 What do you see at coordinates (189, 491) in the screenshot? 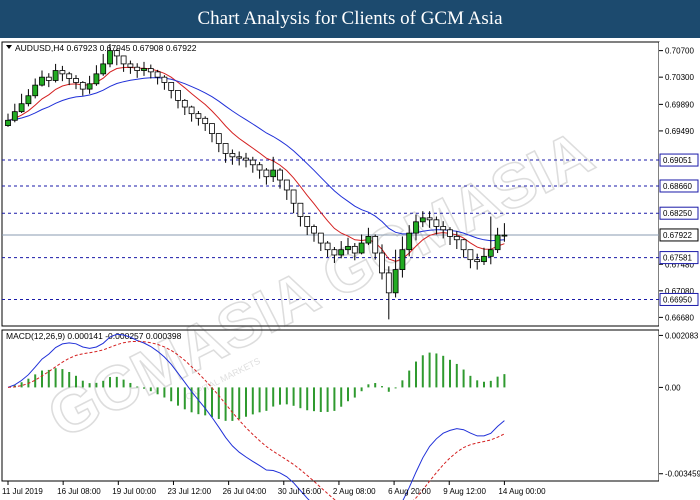
I see `time-tick-label: 23 Jul 12:00` at bounding box center [189, 491].